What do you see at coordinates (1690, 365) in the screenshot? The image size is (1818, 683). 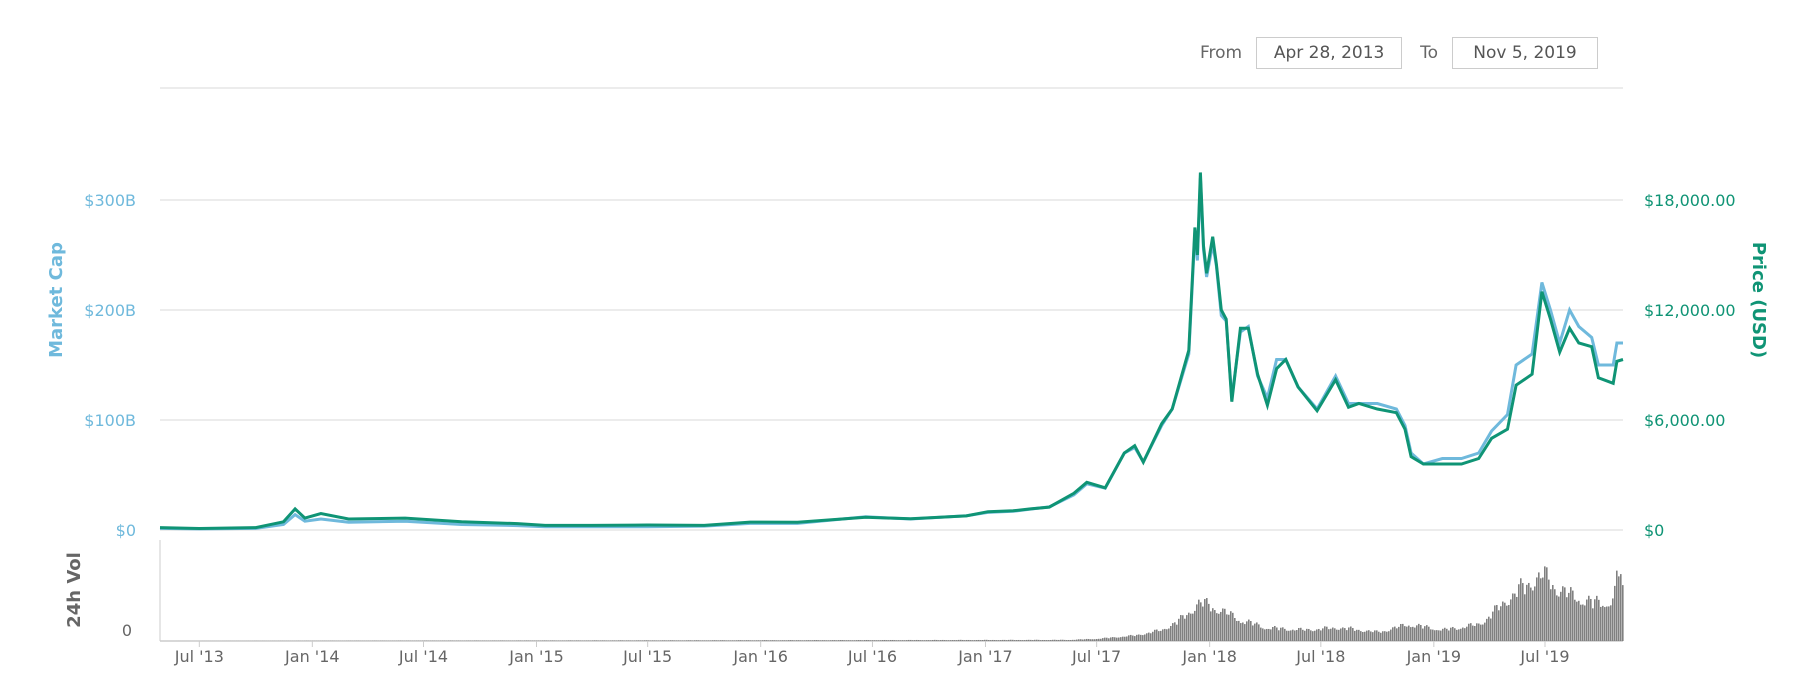 I see `right-axis-ticks: $0 $6,000.00 $12,000.00 $18,000.00` at bounding box center [1690, 365].